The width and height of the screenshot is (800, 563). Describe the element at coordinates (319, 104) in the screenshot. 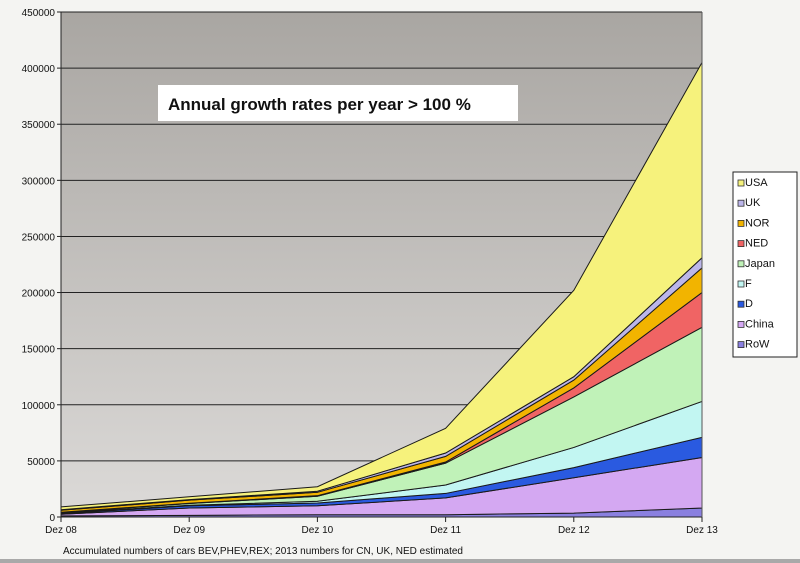

I see `annotation-text: Annual growth rates per year > 100 %` at that location.